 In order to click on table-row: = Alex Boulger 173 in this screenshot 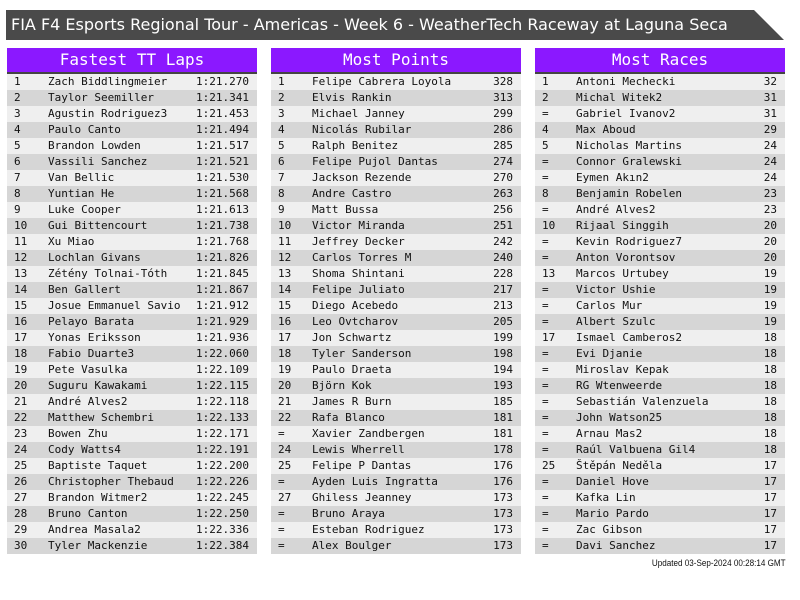, I will do `click(396, 546)`.